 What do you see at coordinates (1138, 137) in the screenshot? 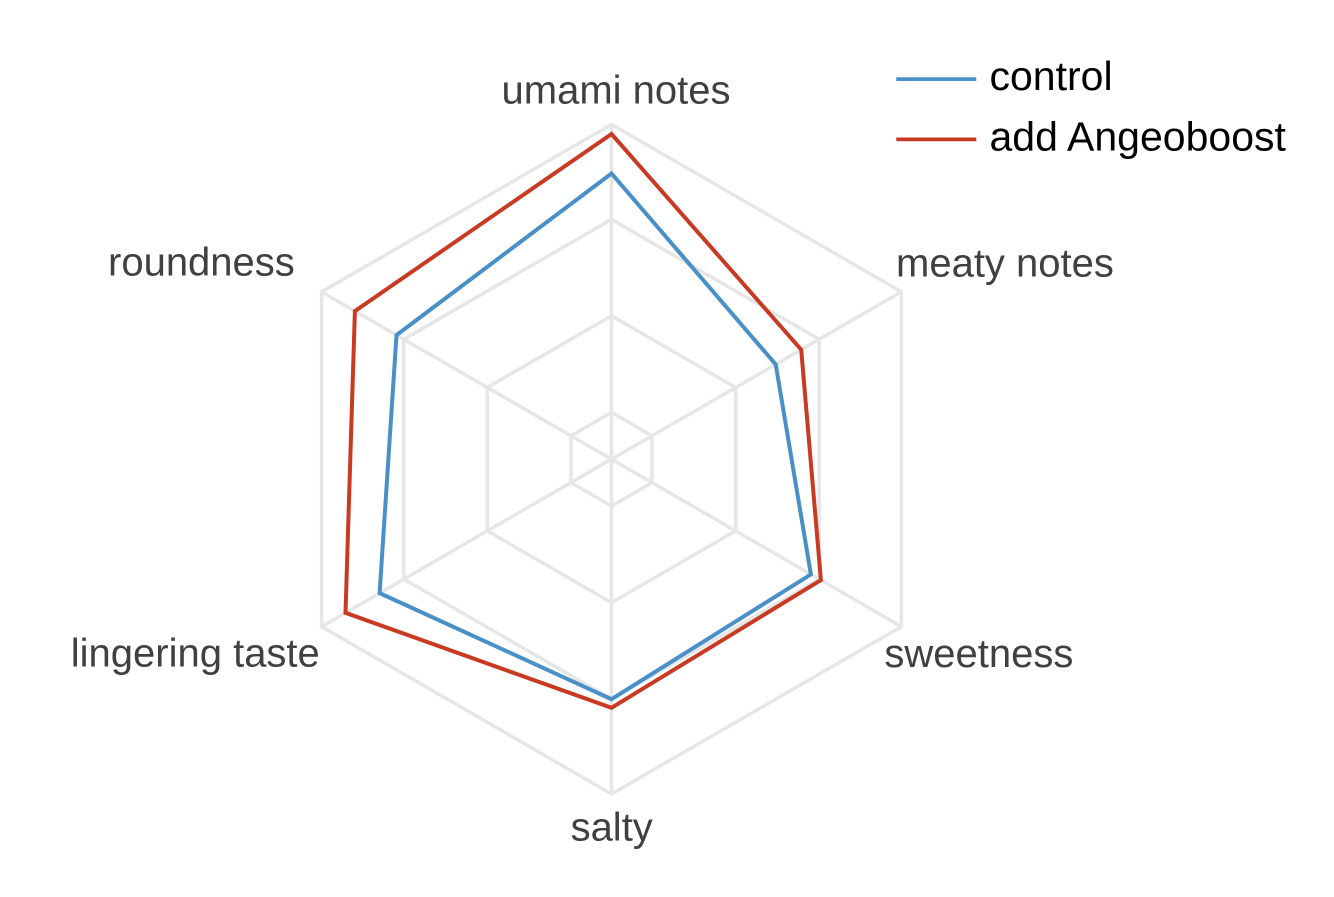
I see `svg-text: add Angeoboost` at bounding box center [1138, 137].